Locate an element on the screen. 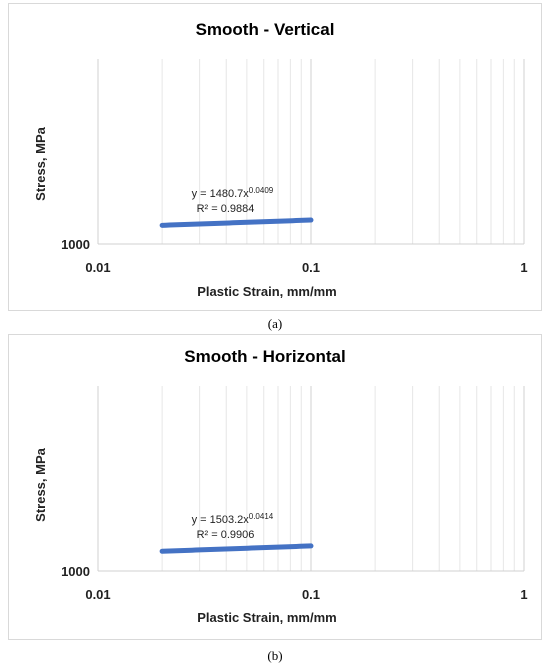  caption-b: (b) is located at coordinates (275, 655).